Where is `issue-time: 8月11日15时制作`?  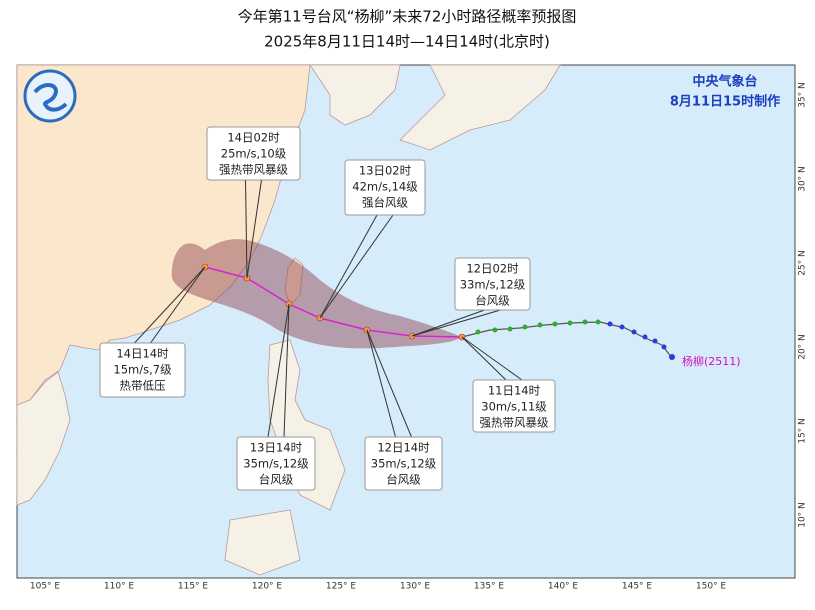
issue-time: 8月11日15时制作 is located at coordinates (725, 102).